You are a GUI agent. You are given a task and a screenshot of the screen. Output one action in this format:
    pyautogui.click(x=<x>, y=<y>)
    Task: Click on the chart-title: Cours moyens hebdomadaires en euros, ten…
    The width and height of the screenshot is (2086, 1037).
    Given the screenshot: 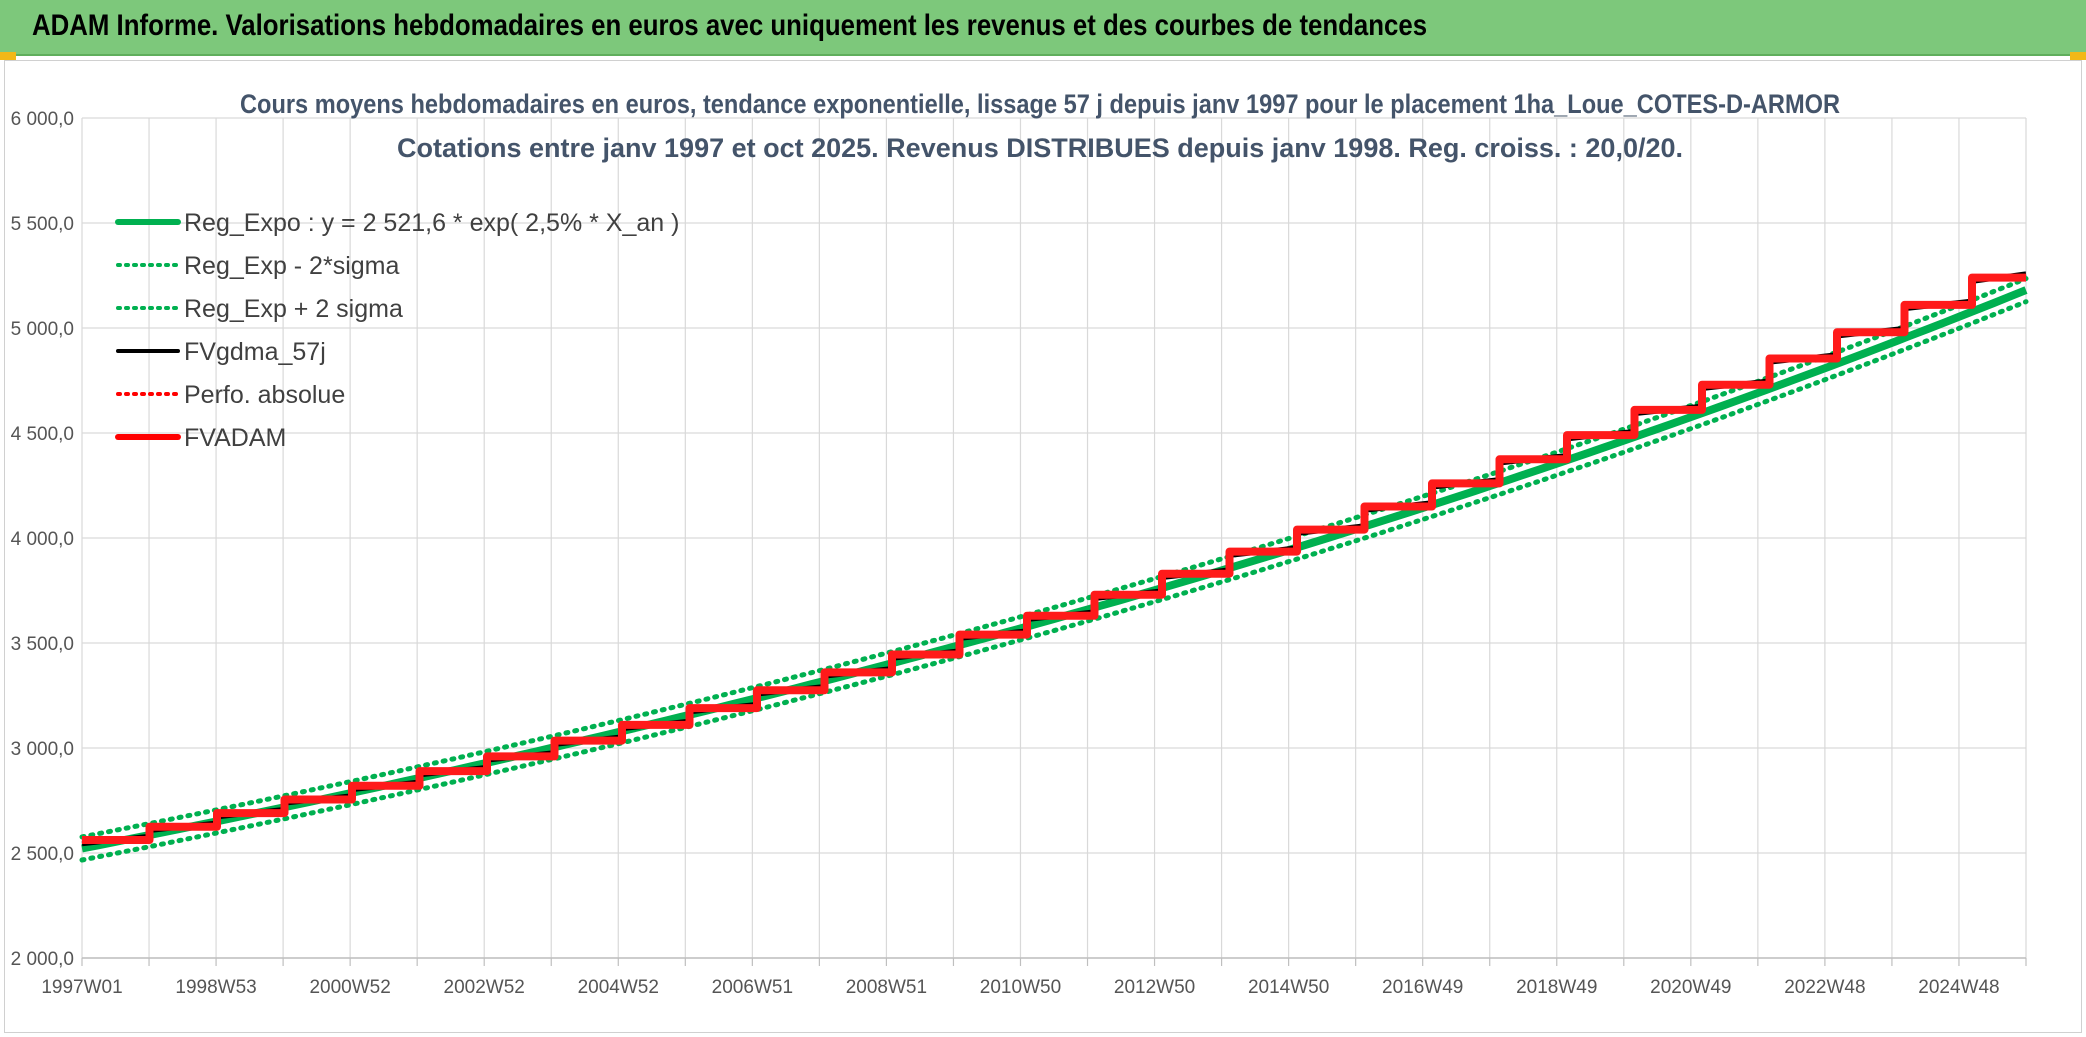 What is the action you would take?
    pyautogui.click(x=1040, y=104)
    